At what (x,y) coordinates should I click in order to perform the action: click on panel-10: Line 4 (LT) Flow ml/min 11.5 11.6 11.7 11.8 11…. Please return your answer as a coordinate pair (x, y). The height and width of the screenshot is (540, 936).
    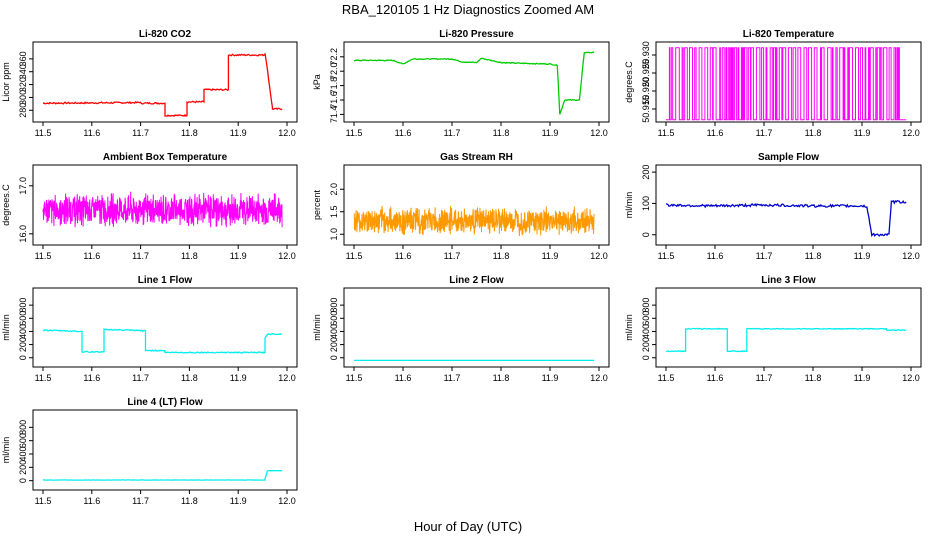
    Looking at the image, I should click on (149, 451).